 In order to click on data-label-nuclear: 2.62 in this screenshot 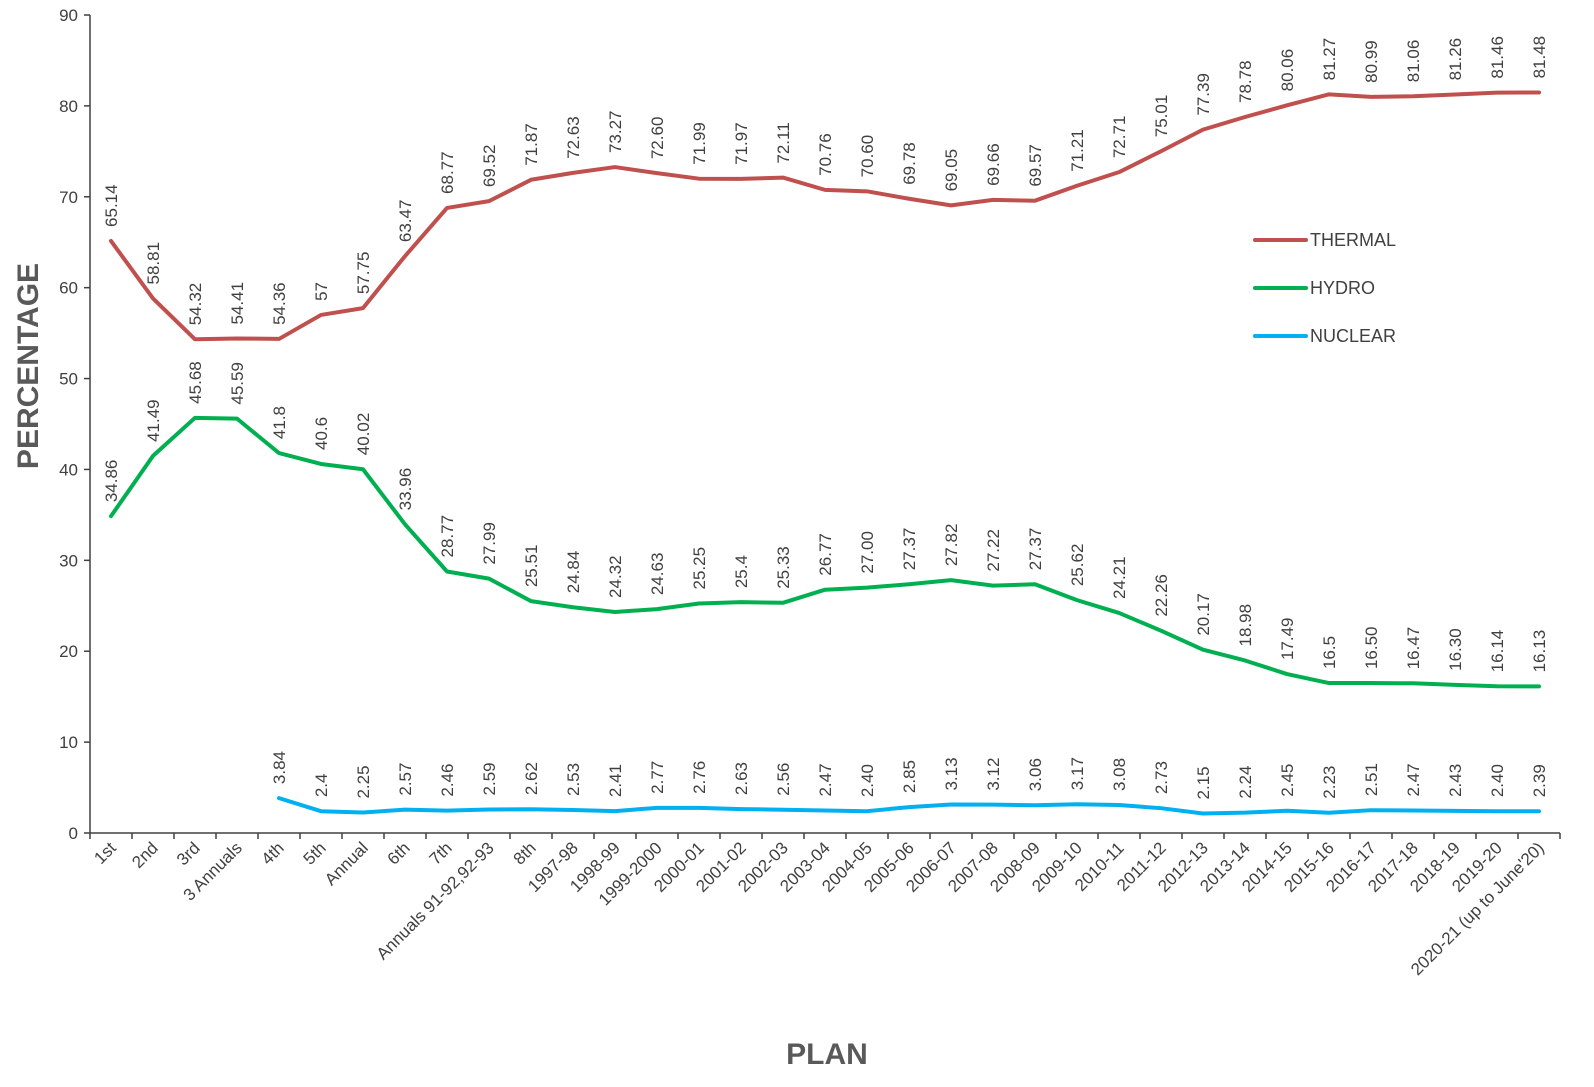, I will do `click(531, 778)`.